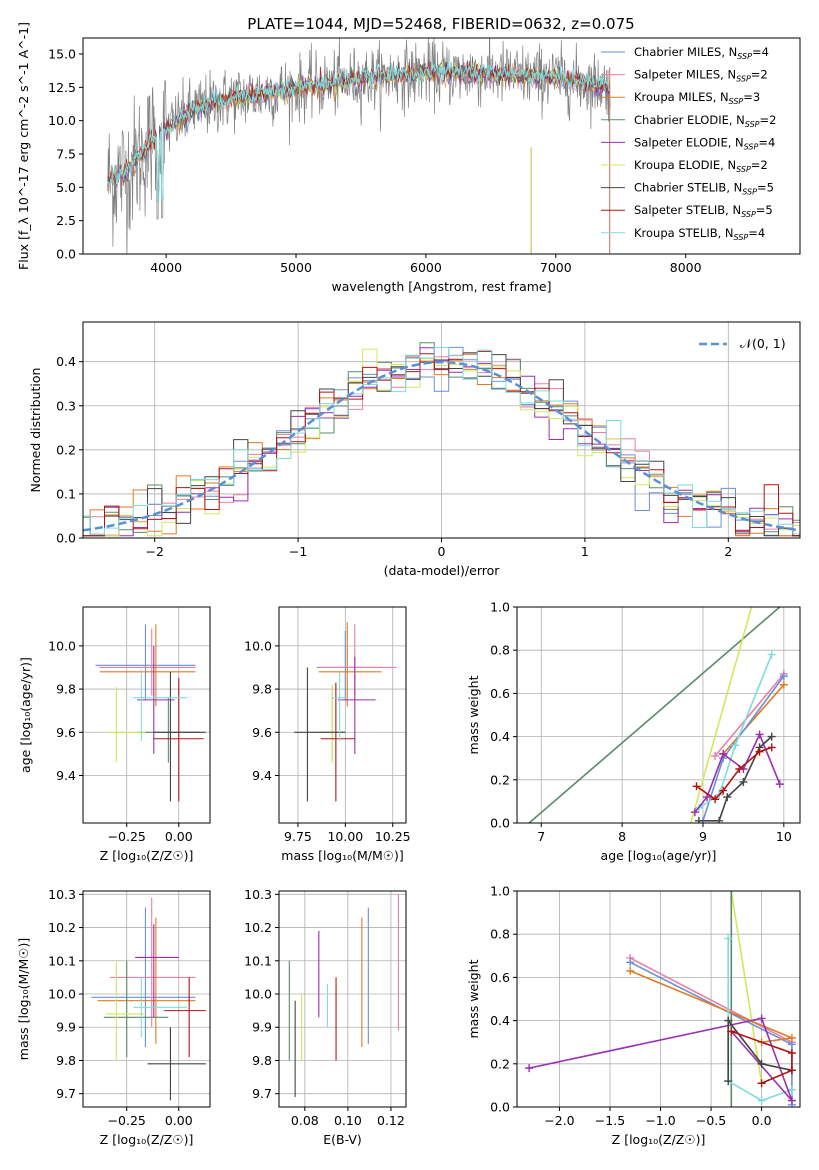  What do you see at coordinates (66, 1093) in the screenshot?
I see `y-tick-label: 9.7` at bounding box center [66, 1093].